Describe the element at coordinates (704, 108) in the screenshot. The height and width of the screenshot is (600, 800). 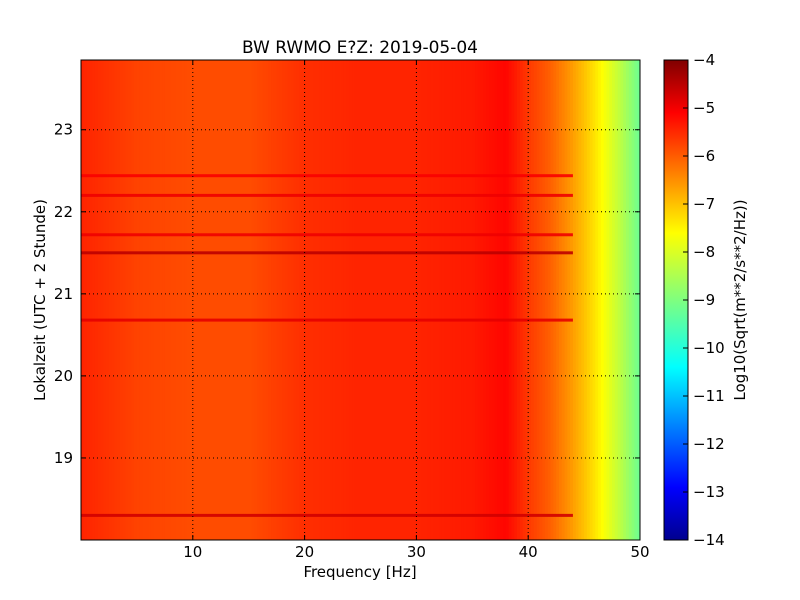
I see `colorbar-tick-label: −5` at that location.